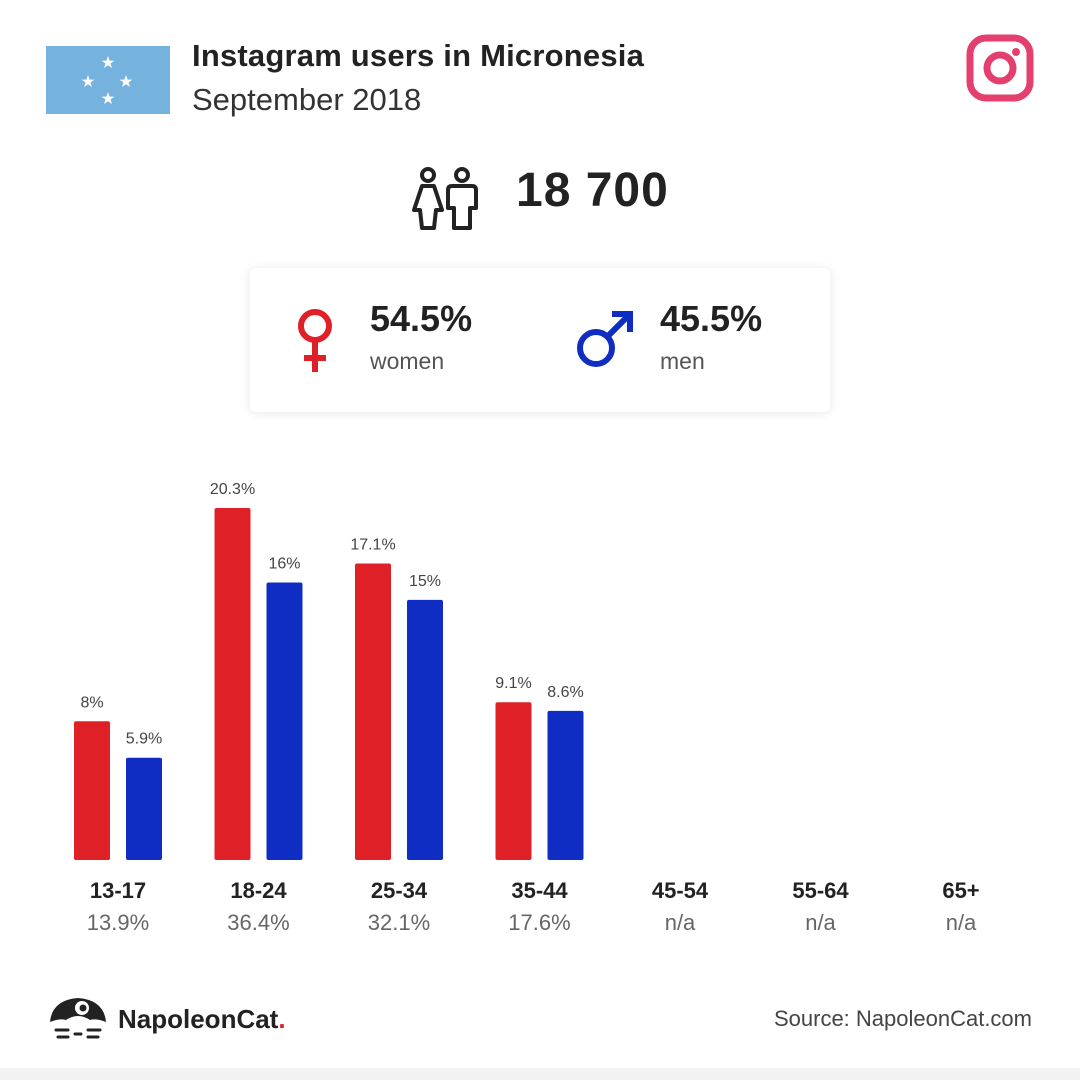 The height and width of the screenshot is (1080, 1080). What do you see at coordinates (711, 318) in the screenshot?
I see `men-percent: 45.5%` at bounding box center [711, 318].